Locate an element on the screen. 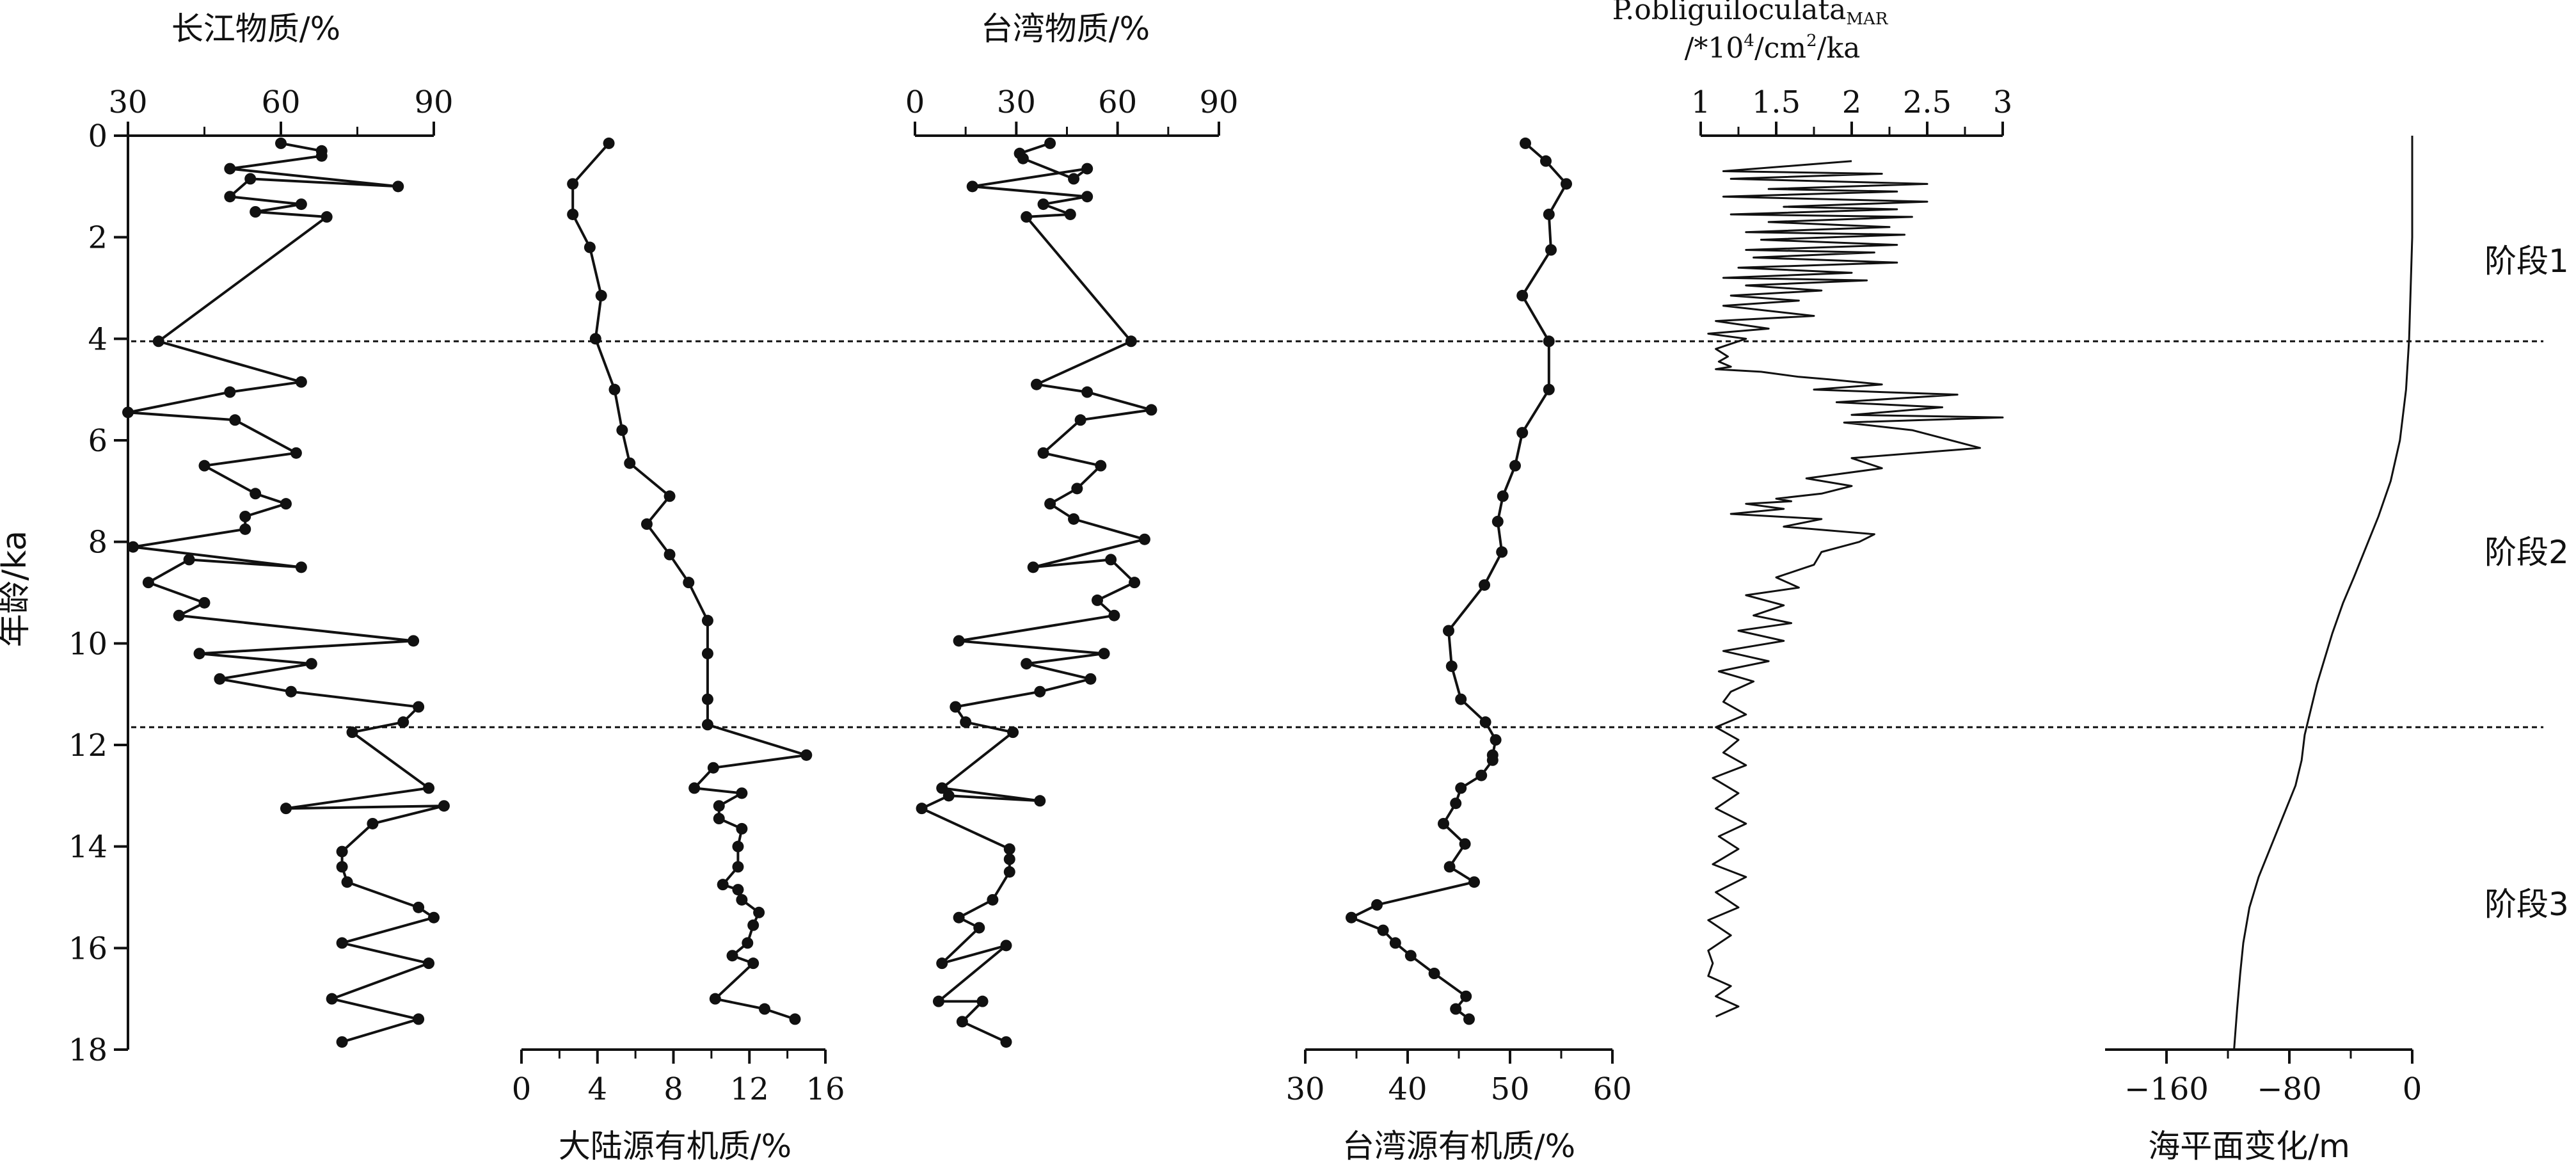 The image size is (2576, 1168). p1-tick-label: 90 is located at coordinates (434, 102).